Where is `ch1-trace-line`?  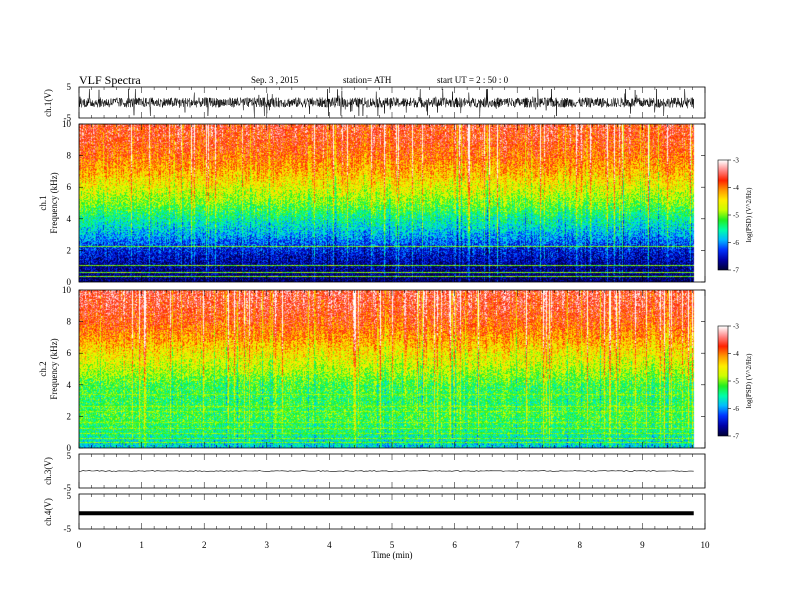 ch1-trace-line is located at coordinates (386, 102).